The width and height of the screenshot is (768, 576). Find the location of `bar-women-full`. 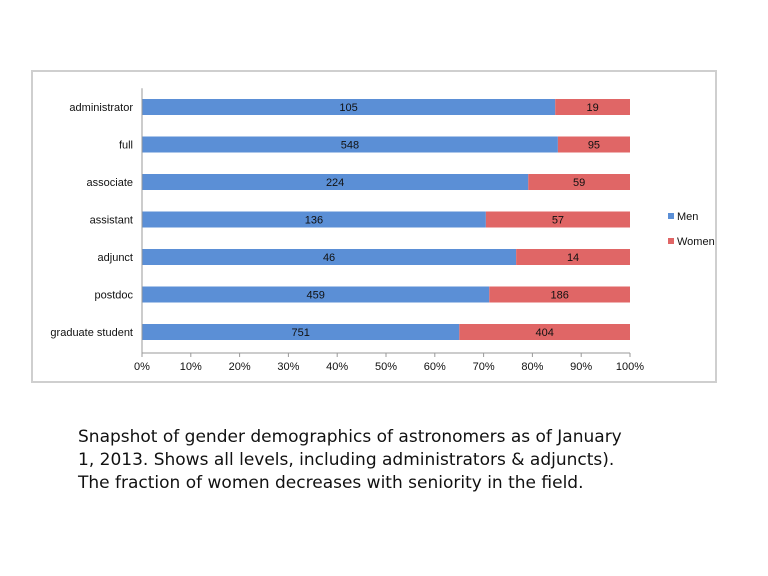

bar-women-full is located at coordinates (593, 144).